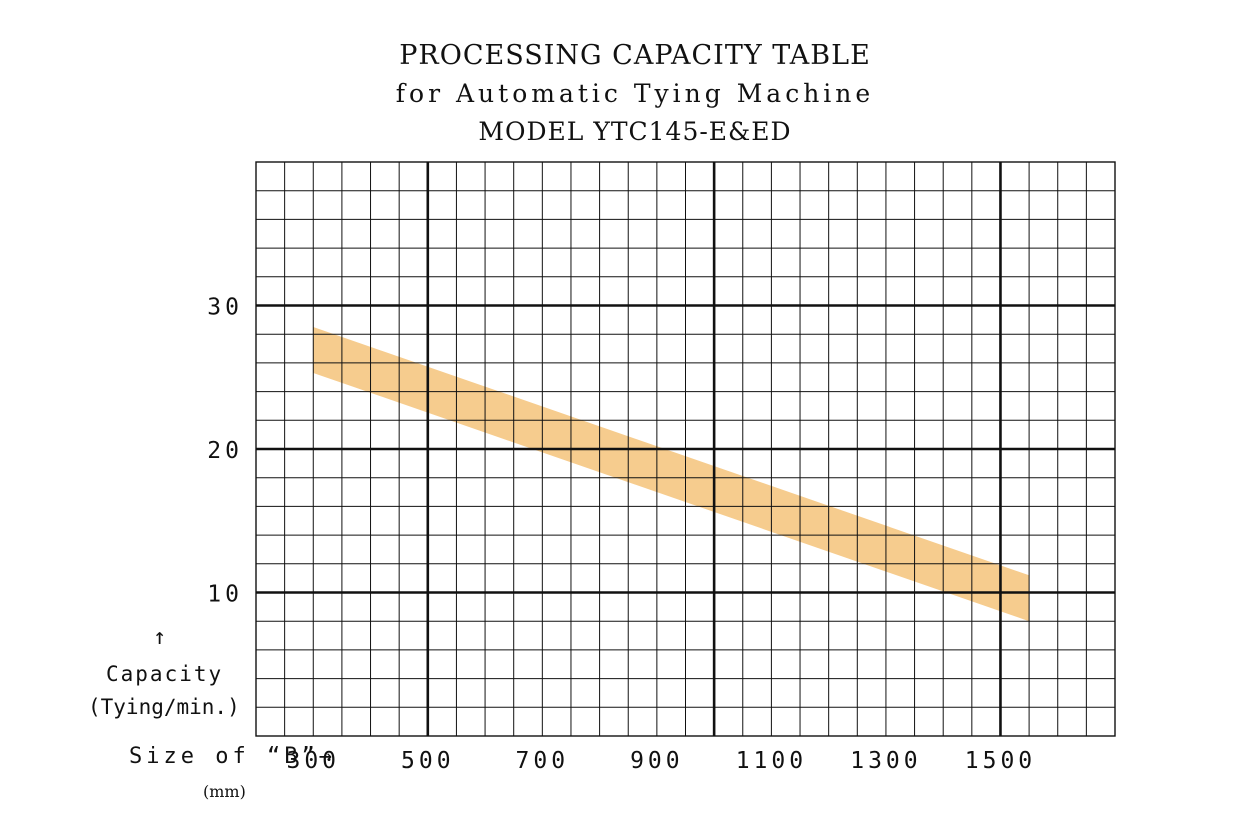  What do you see at coordinates (428, 761) in the screenshot?
I see `x-tick-label: 500` at bounding box center [428, 761].